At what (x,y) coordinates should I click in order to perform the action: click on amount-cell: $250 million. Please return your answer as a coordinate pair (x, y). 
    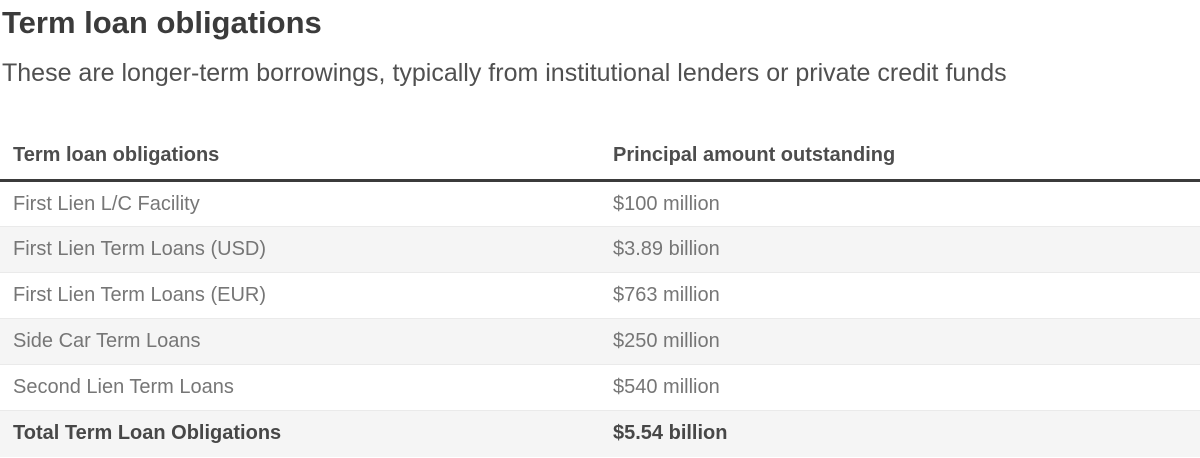
    Looking at the image, I should click on (900, 341).